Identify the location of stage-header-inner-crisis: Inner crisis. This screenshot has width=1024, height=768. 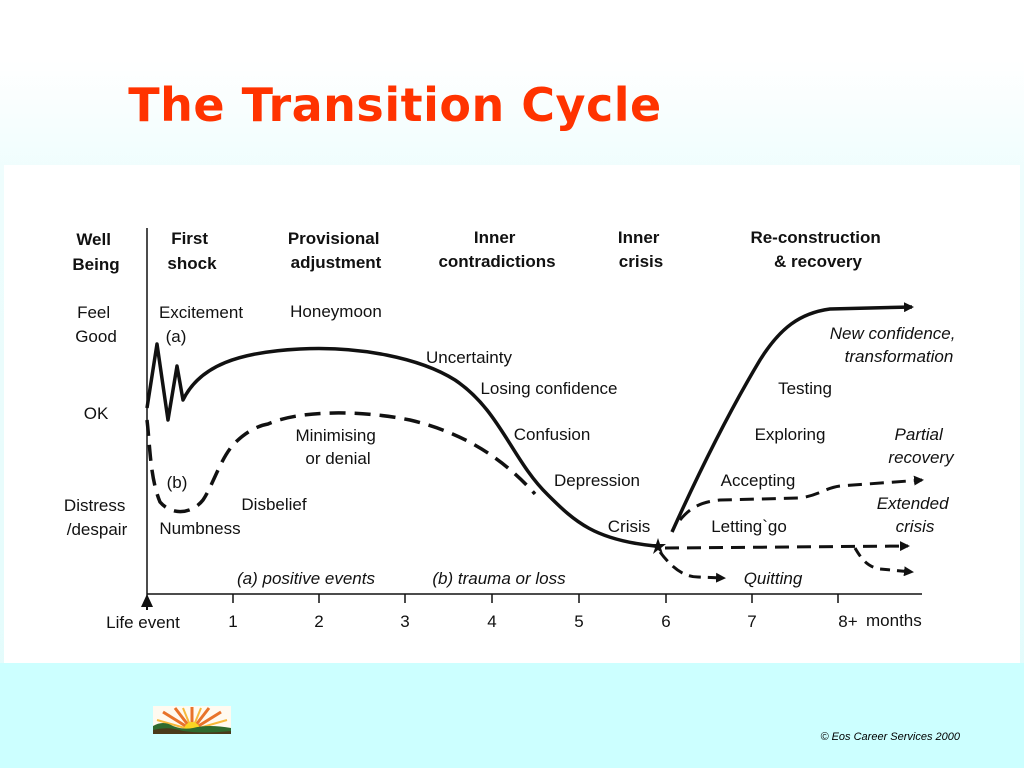
(641, 249).